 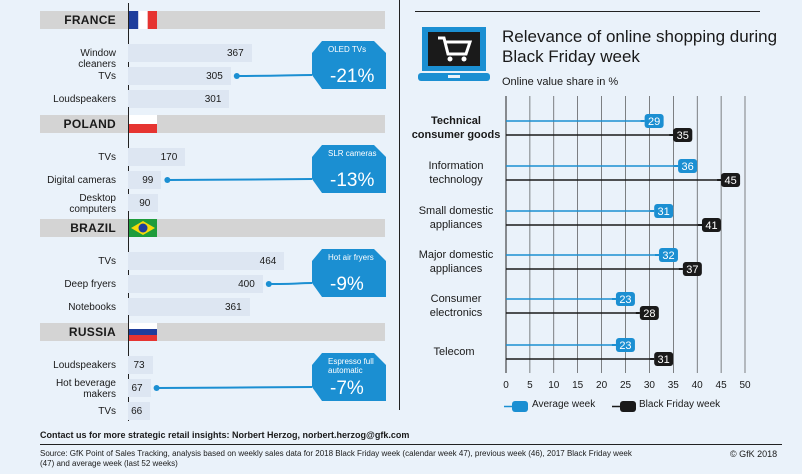 What do you see at coordinates (456, 128) in the screenshot?
I see `category-label: Technical consumer goods` at bounding box center [456, 128].